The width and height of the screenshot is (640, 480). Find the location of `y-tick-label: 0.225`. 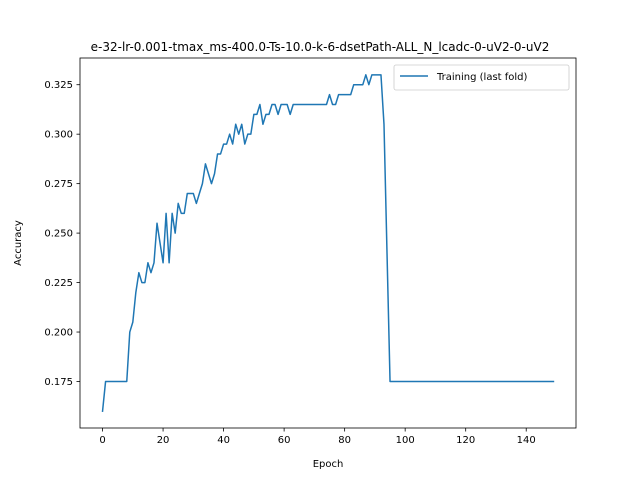

y-tick-label: 0.225 is located at coordinates (58, 283).